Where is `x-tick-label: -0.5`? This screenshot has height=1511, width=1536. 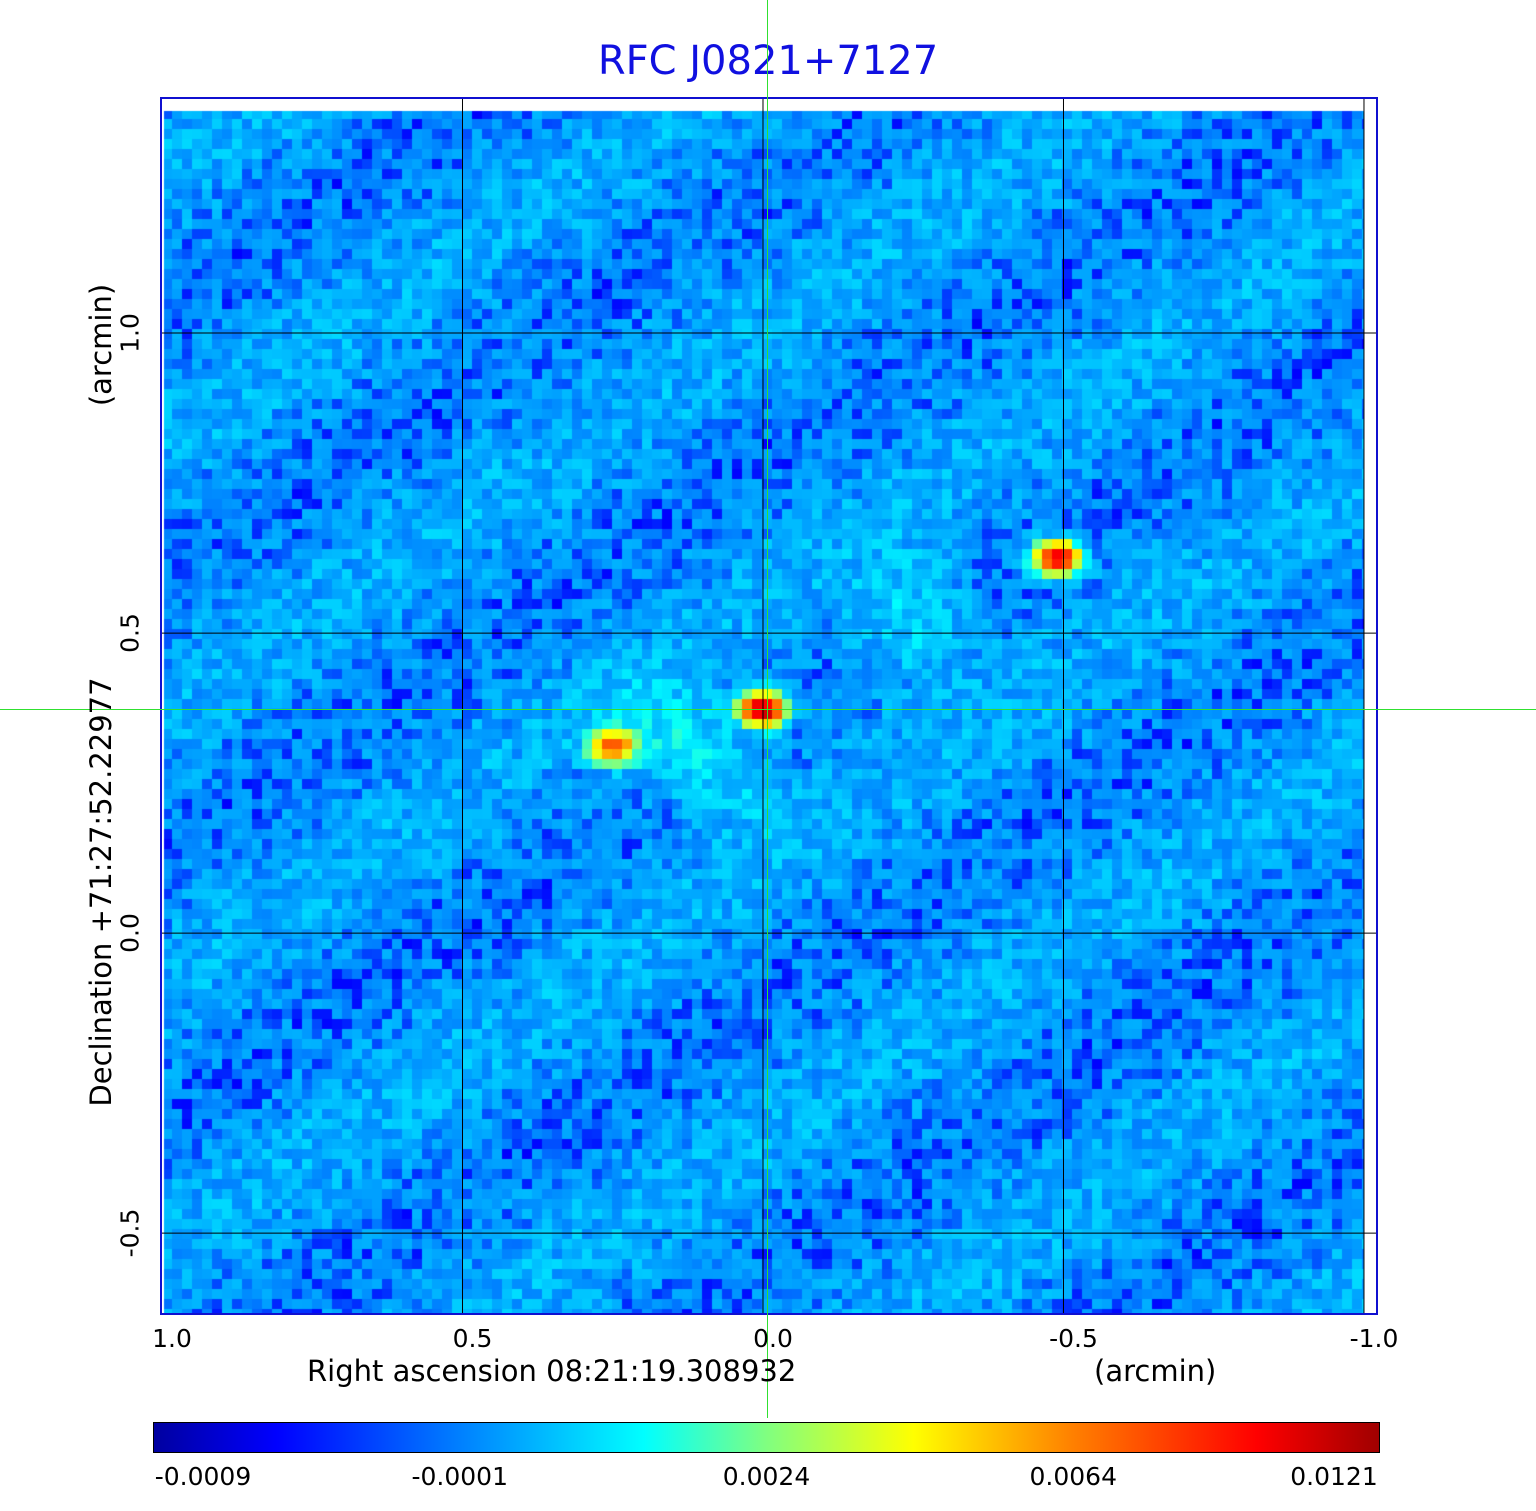
x-tick-label: -0.5 is located at coordinates (1073, 1338).